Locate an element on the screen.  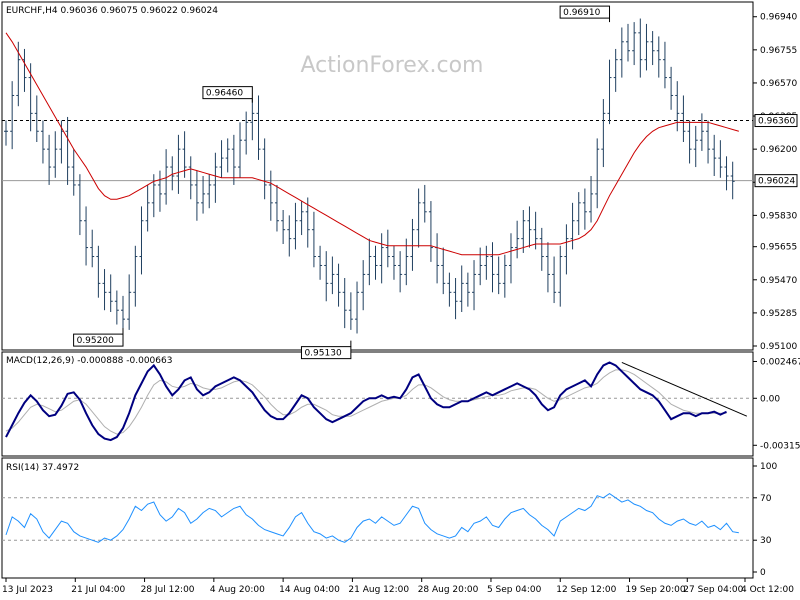
macd-trendline is located at coordinates (684, 389).